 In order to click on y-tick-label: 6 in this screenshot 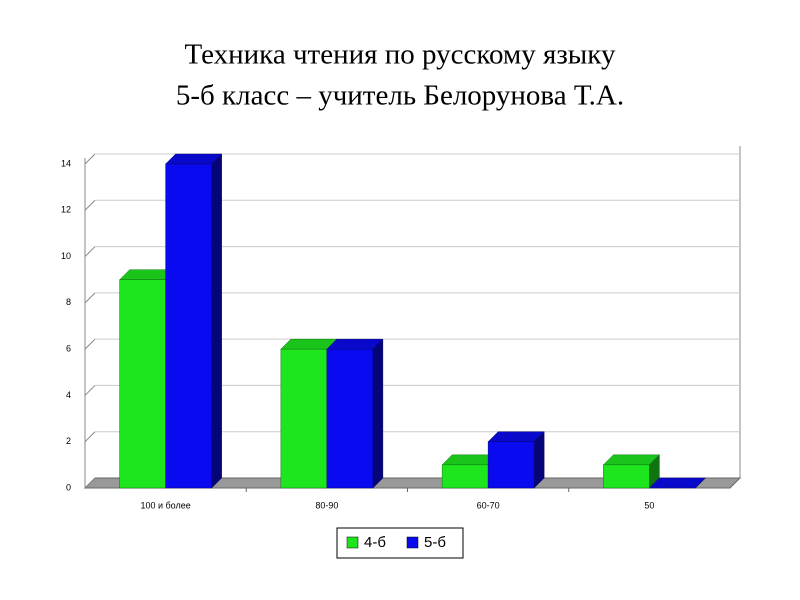, I will do `click(68, 349)`.